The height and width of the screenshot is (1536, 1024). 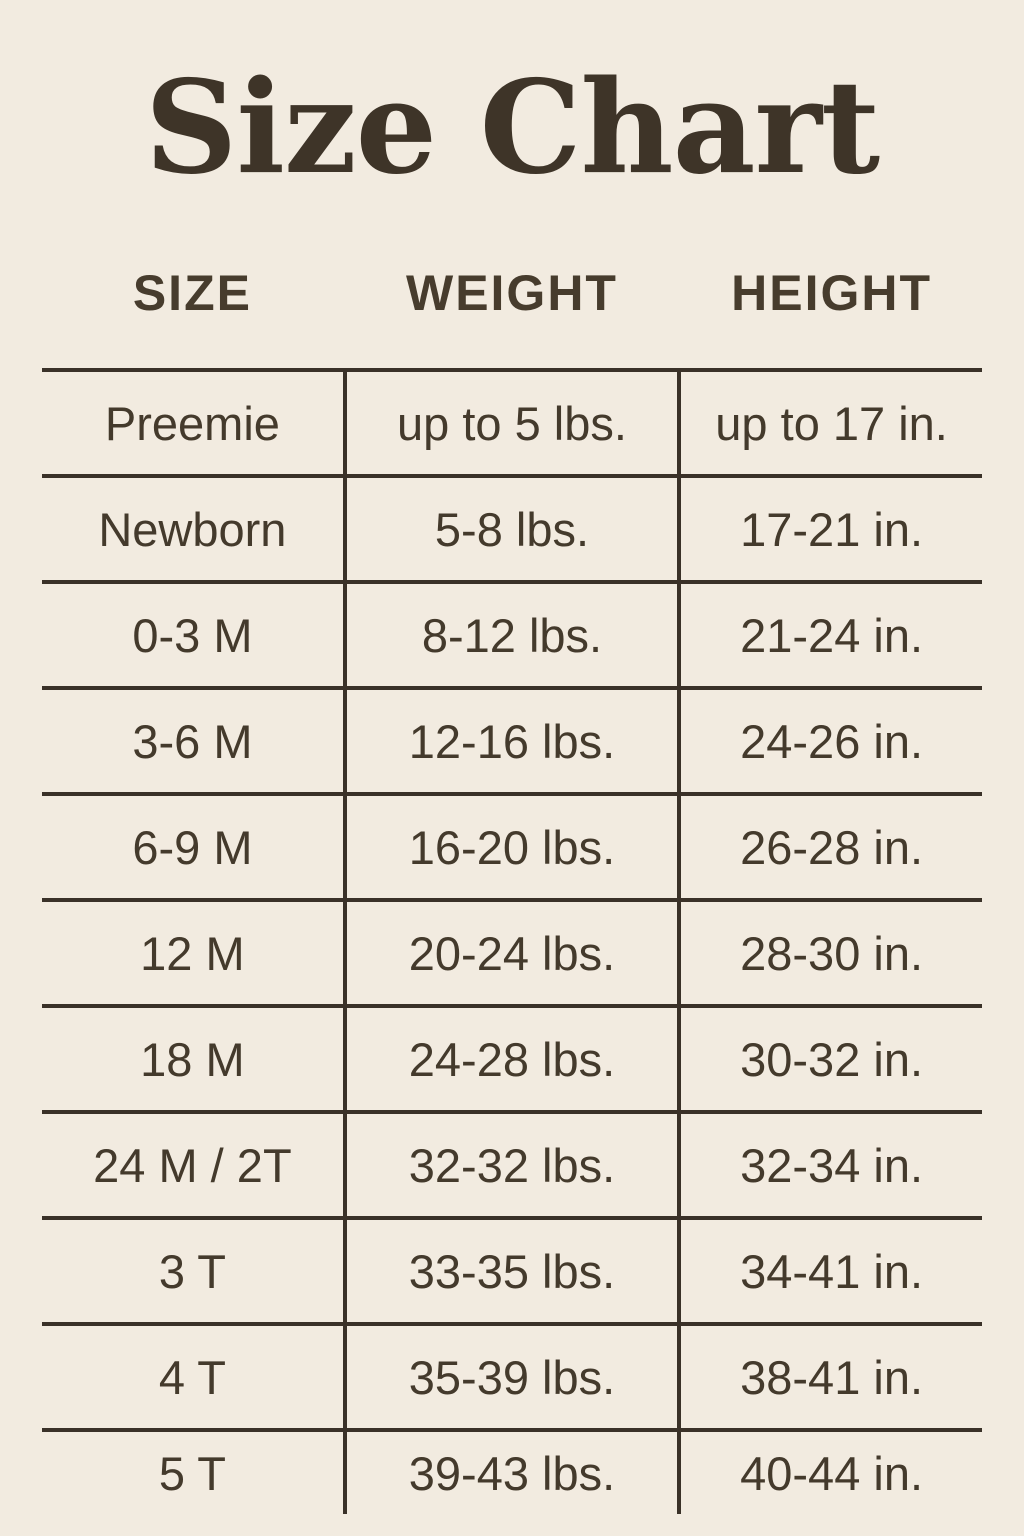 I want to click on table-row: 3-6 M 12-16 lbs. 24-26 in., so click(x=512, y=743).